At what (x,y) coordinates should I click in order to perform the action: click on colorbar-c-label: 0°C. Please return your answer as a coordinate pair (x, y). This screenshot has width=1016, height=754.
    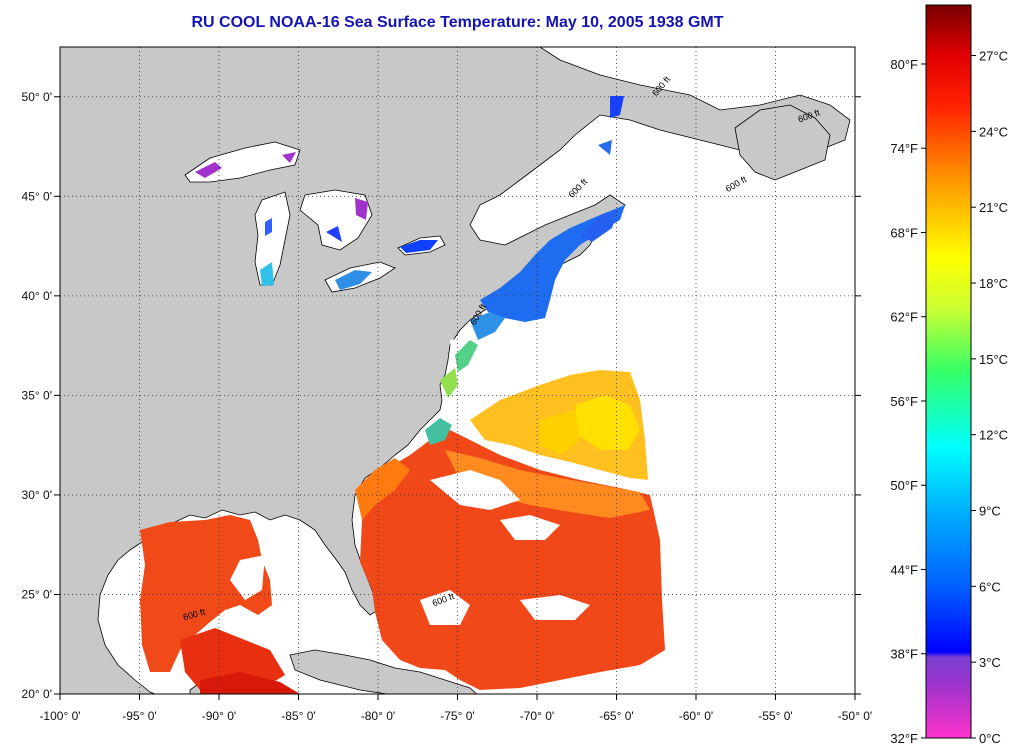
    Looking at the image, I should click on (990, 738).